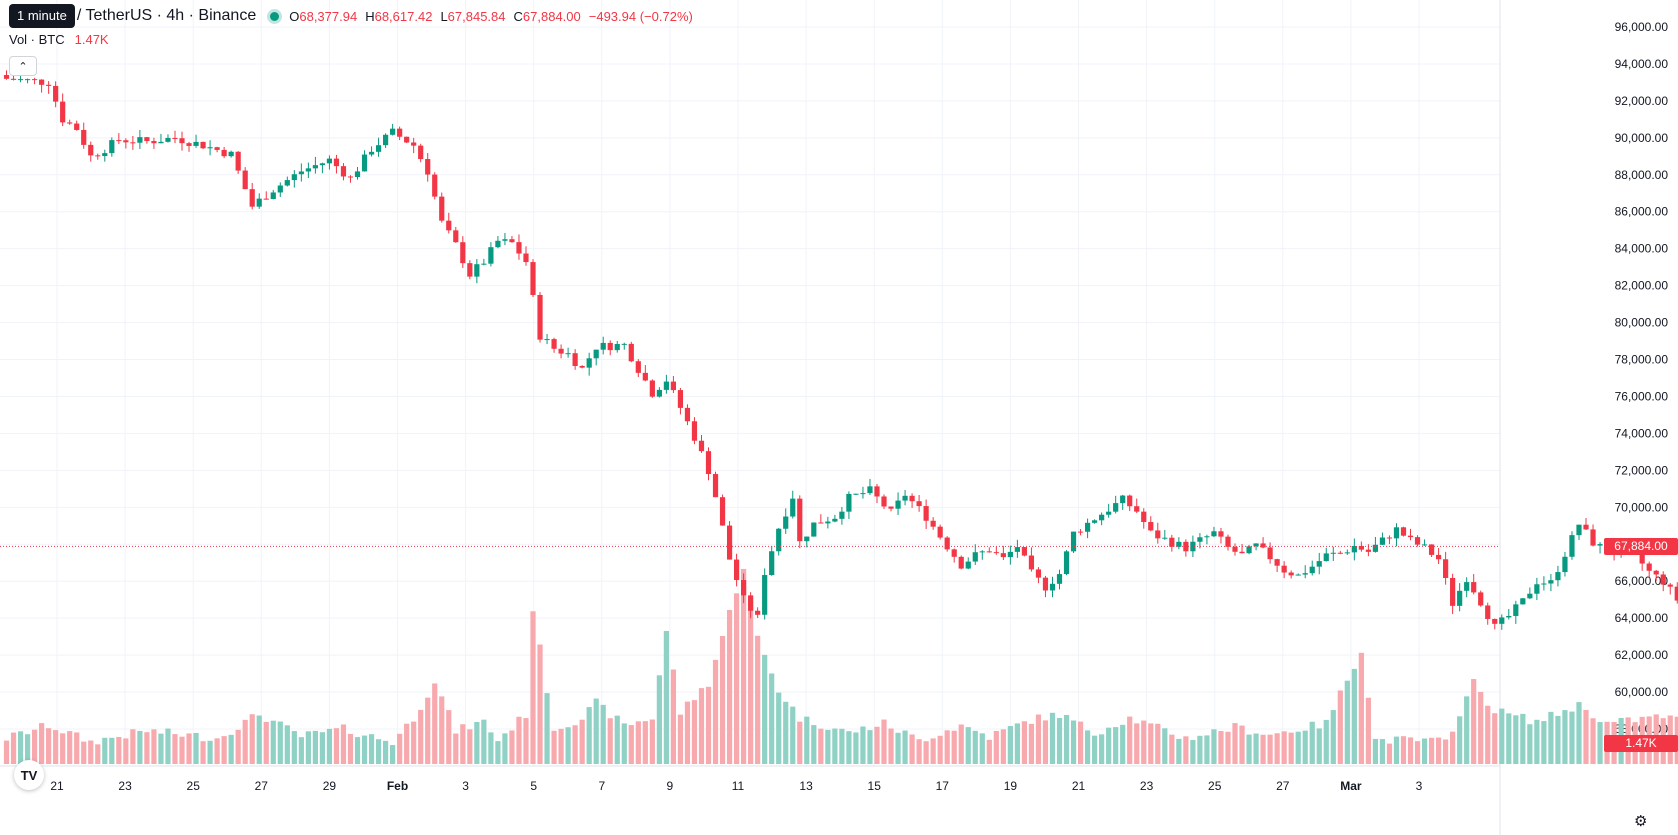 This screenshot has height=835, width=1678. I want to click on y-tick-label: 80,000.00, so click(1642, 323).